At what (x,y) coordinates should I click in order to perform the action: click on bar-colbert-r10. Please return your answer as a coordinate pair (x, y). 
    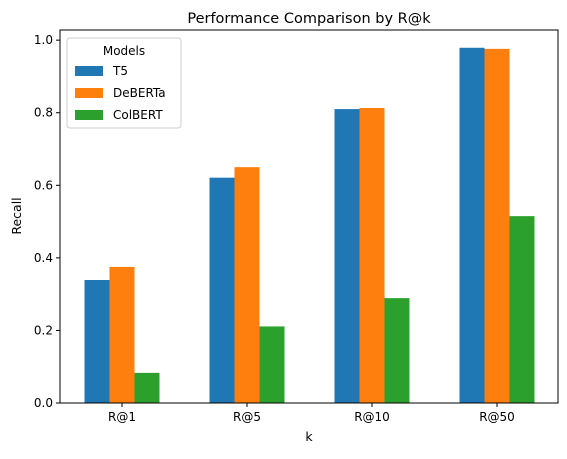
    Looking at the image, I should click on (397, 350).